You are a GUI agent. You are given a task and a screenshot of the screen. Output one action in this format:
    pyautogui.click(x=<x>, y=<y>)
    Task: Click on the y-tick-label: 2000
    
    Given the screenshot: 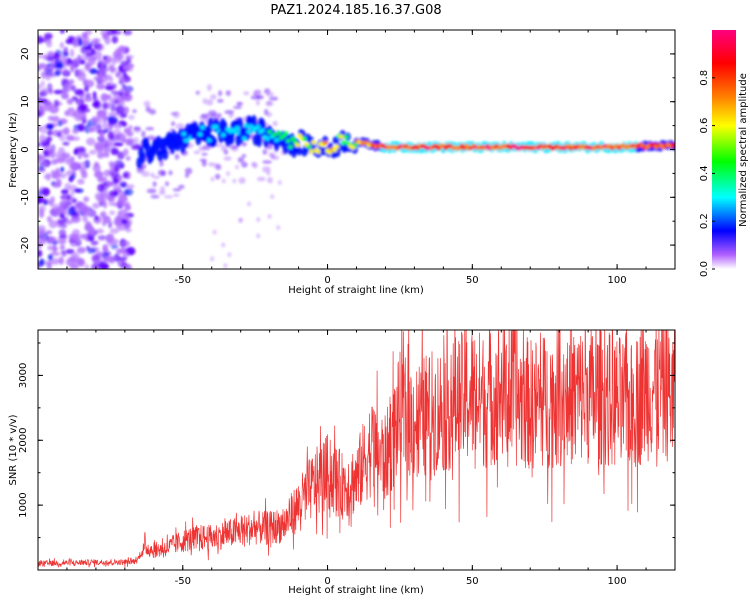 What is the action you would take?
    pyautogui.click(x=23, y=440)
    